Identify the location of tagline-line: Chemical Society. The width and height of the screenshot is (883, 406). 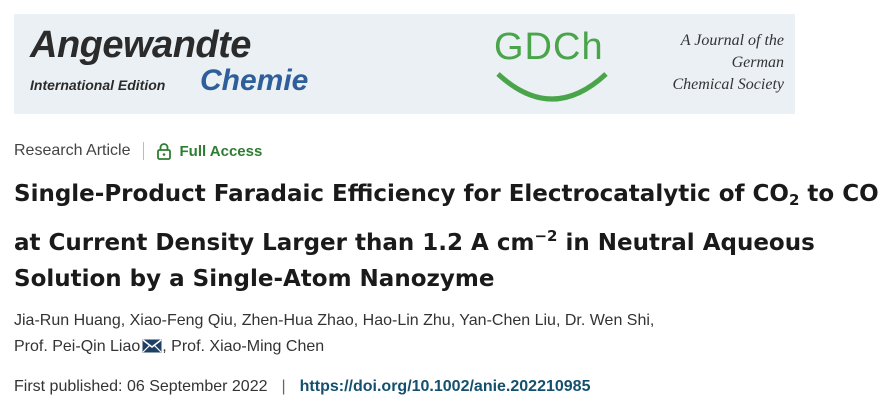
(728, 84).